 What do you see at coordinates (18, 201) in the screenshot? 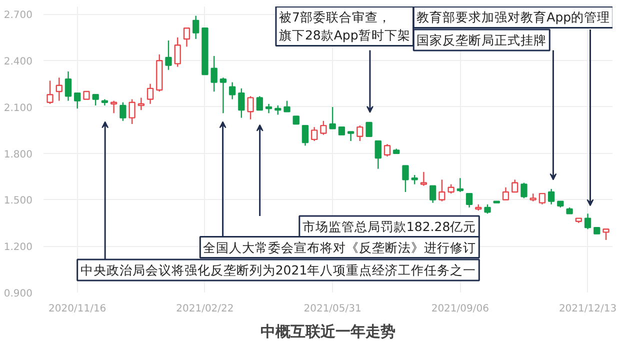
I see `y-tick-label: 1.500` at bounding box center [18, 201].